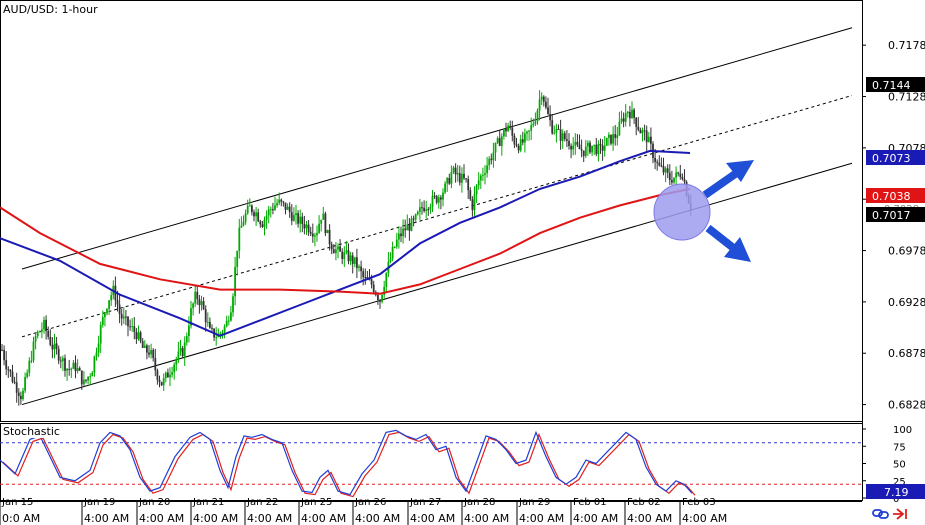 Image resolution: width=925 pixels, height=525 pixels. Describe the element at coordinates (891, 215) in the screenshot. I see `price-tag-last-text: 0.7017` at that location.